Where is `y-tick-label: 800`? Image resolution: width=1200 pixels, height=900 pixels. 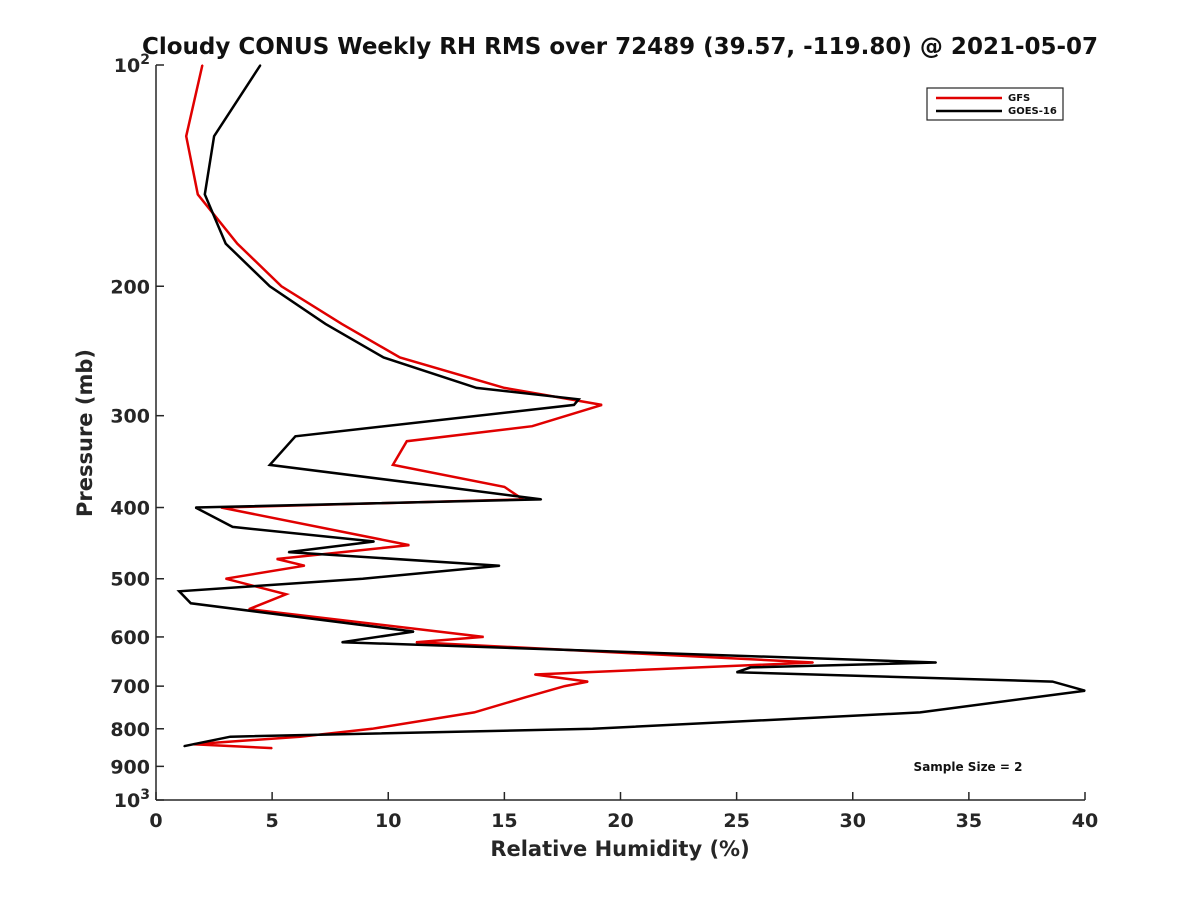 y-tick-label: 800 is located at coordinates (130, 730).